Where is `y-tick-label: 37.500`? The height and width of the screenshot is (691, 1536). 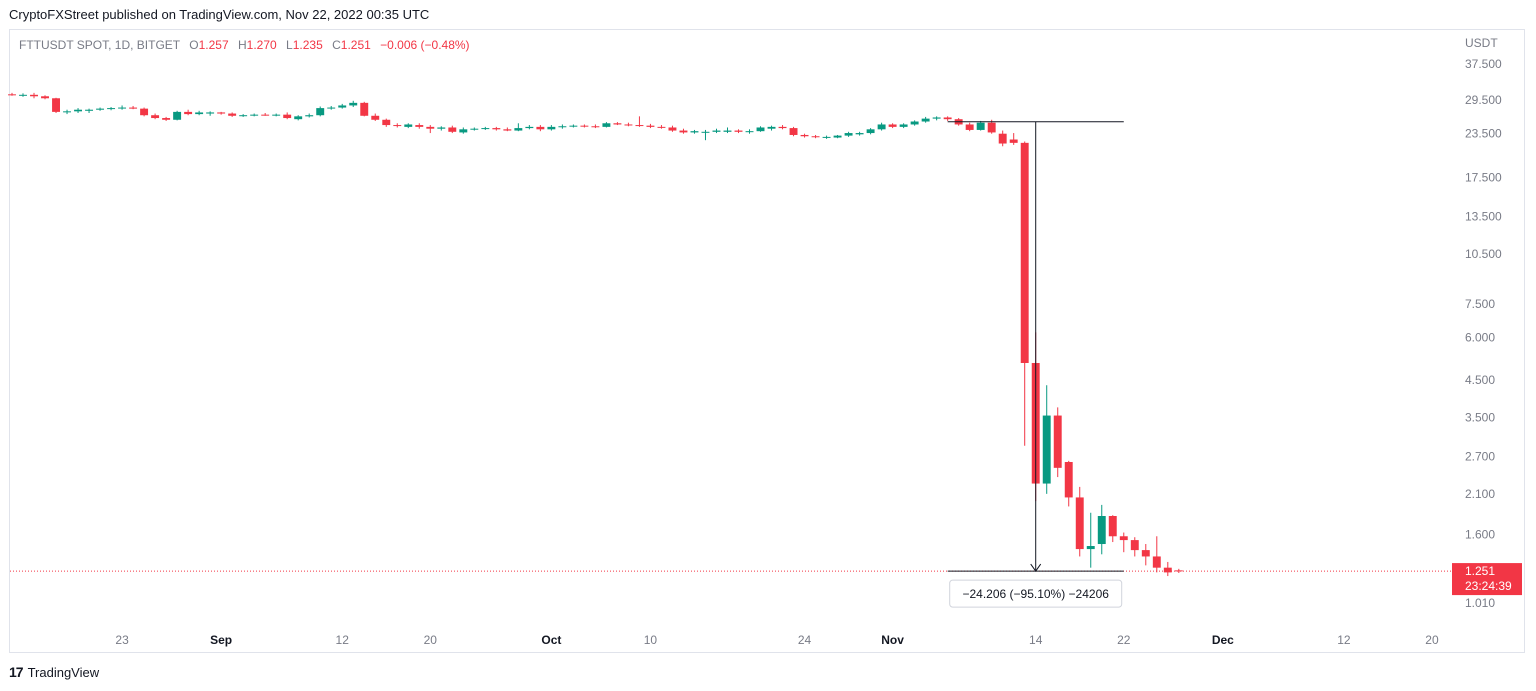
y-tick-label: 37.500 is located at coordinates (1483, 64).